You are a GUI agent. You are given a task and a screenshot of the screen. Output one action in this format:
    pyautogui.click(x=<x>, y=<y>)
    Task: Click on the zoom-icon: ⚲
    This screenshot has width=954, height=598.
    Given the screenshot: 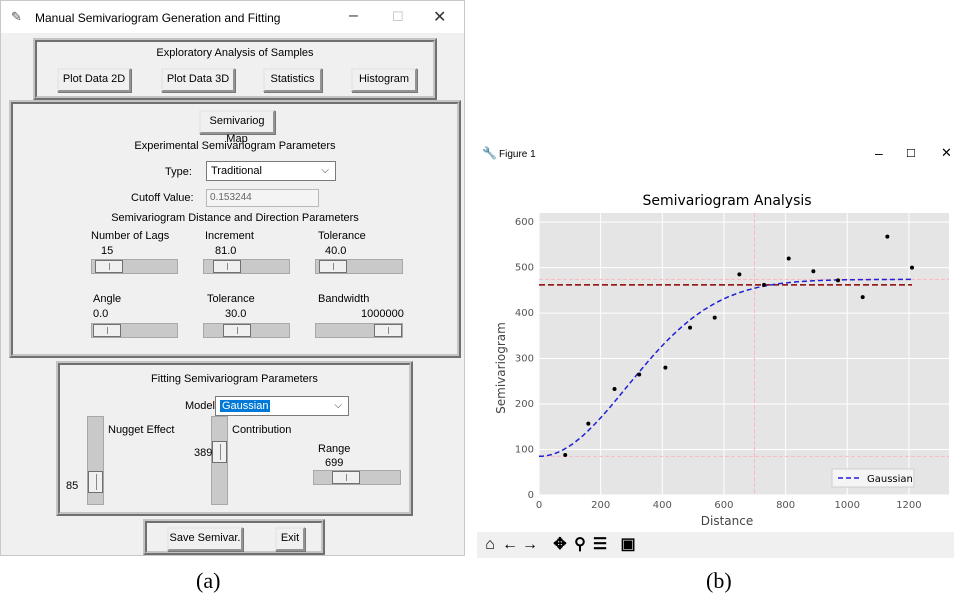 What is the action you would take?
    pyautogui.click(x=580, y=544)
    